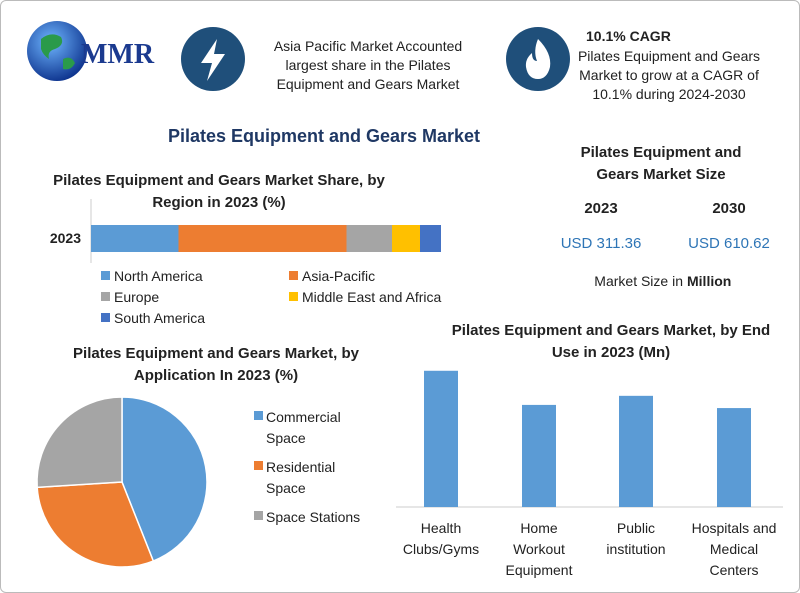 Image resolution: width=800 pixels, height=593 pixels. Describe the element at coordinates (709, 281) in the screenshot. I see `unit: Million` at that location.